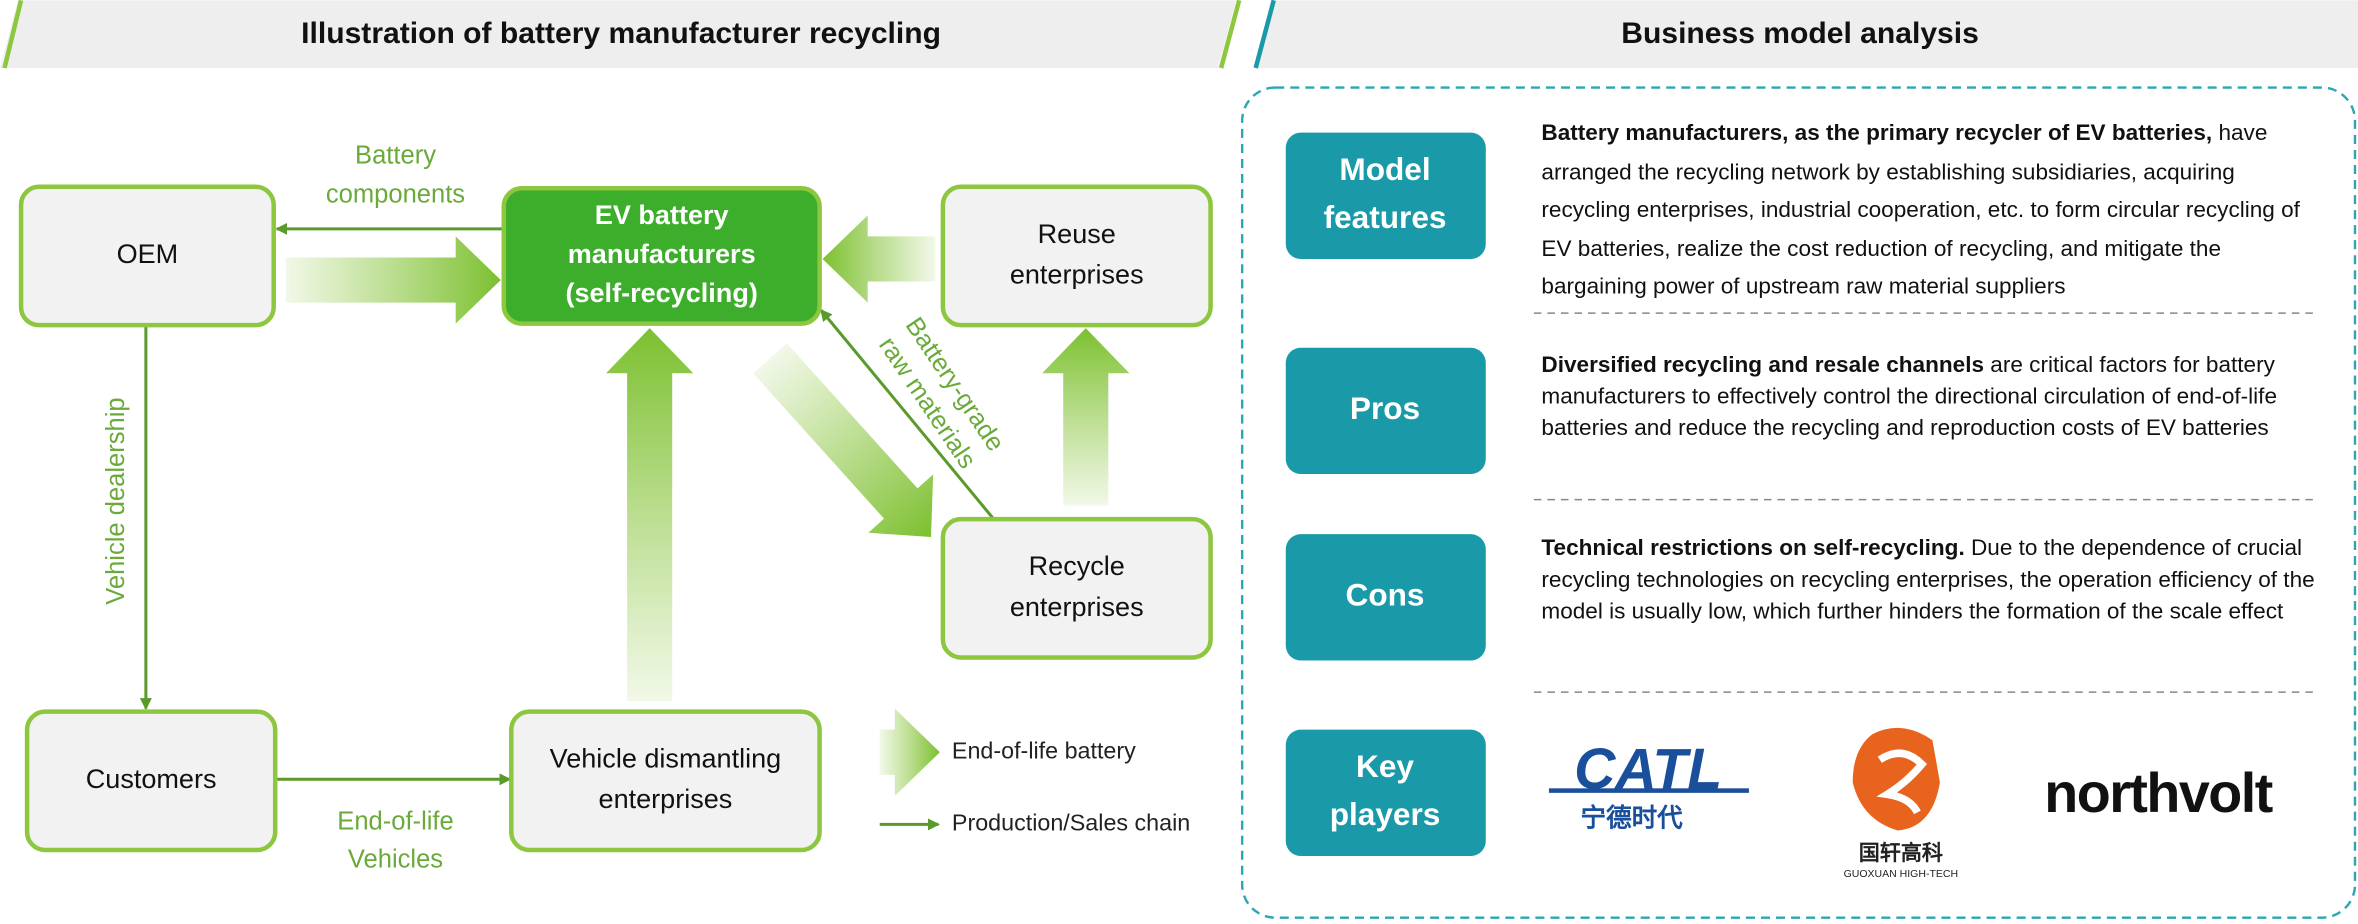  I want to click on guoxuan-logo: 国轩高科 GUOXUAN HIGH-TECH, so click(1901, 803).